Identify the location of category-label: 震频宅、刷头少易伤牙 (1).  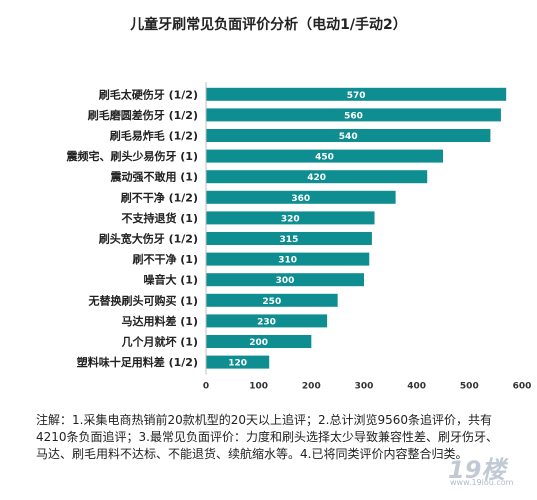
(131, 156).